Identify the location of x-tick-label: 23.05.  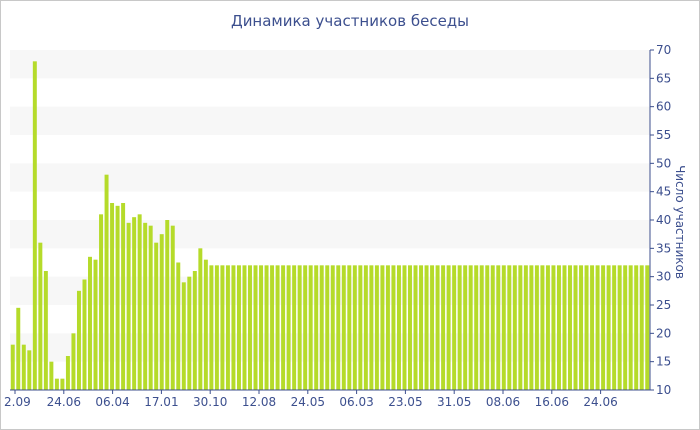
(405, 402).